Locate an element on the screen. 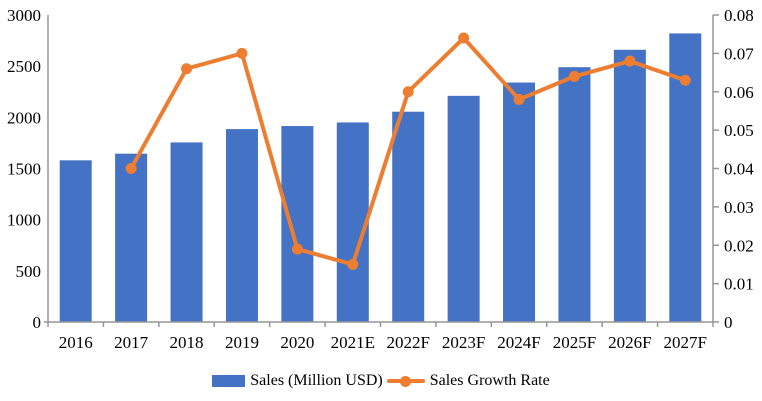 The height and width of the screenshot is (401, 762). x-axis-label-2020: 2020 is located at coordinates (297, 342).